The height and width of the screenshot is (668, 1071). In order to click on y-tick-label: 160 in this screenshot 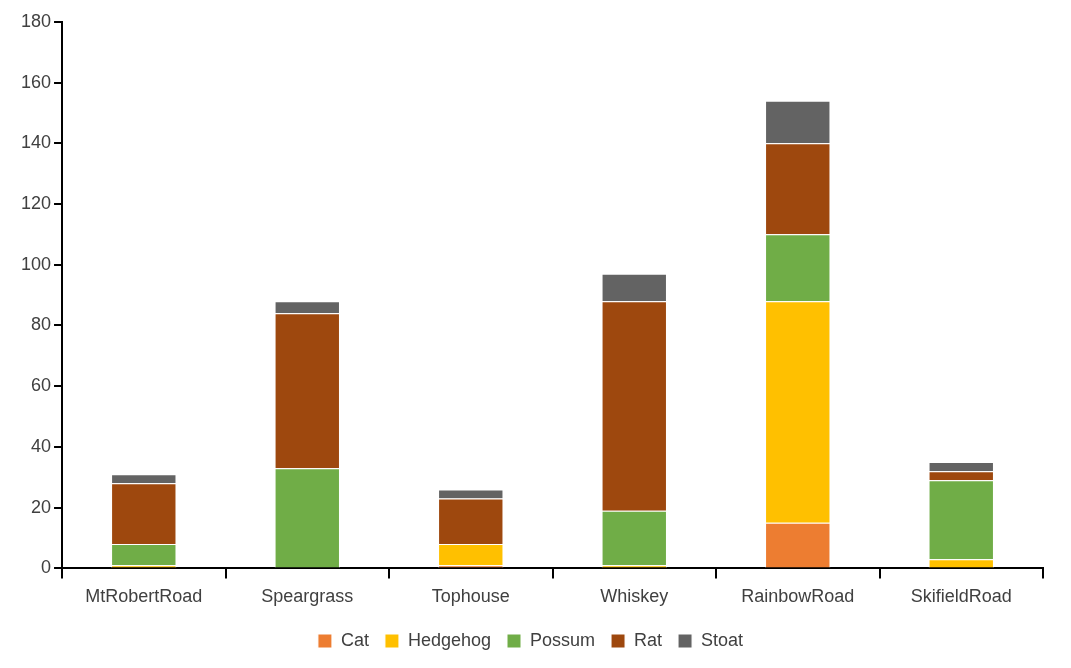, I will do `click(36, 81)`.